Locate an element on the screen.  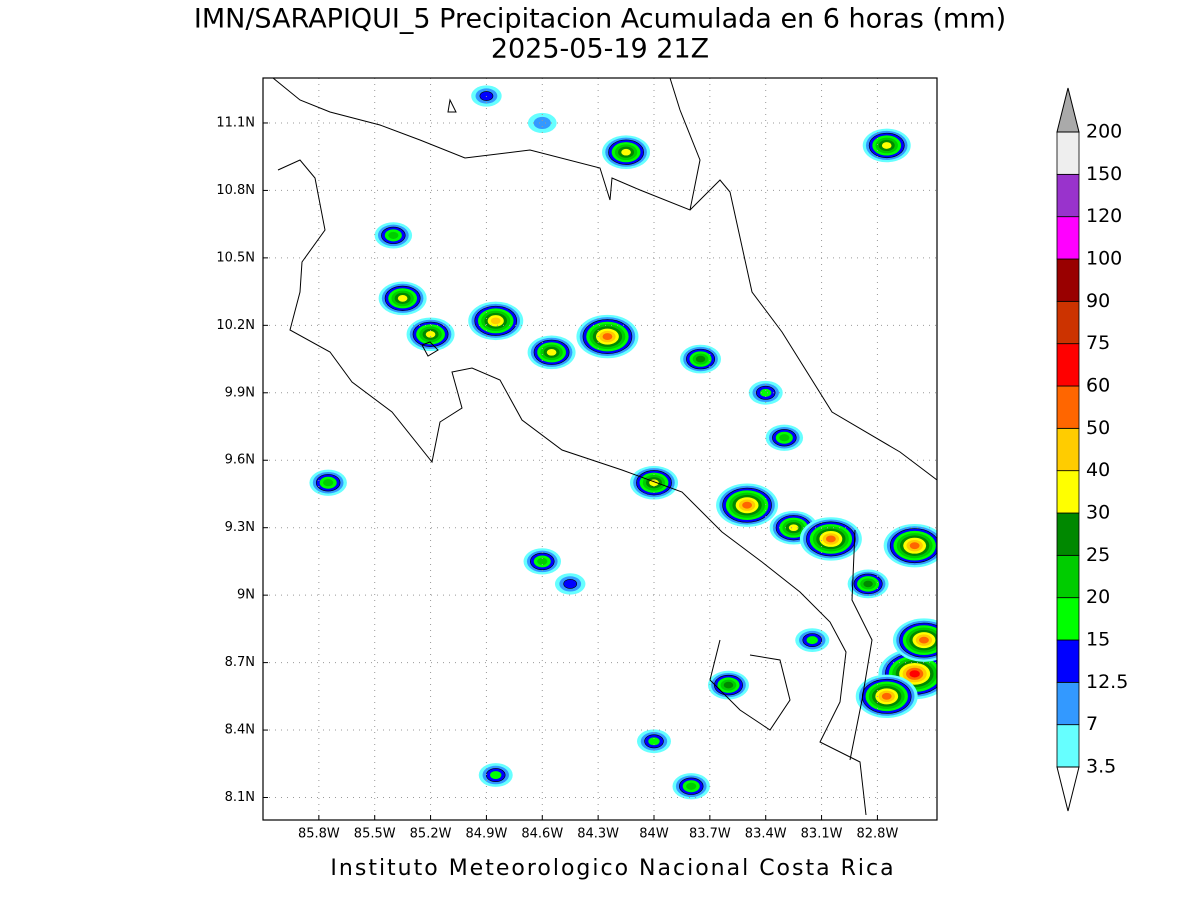
colorbar-label: 25 is located at coordinates (1098, 555).